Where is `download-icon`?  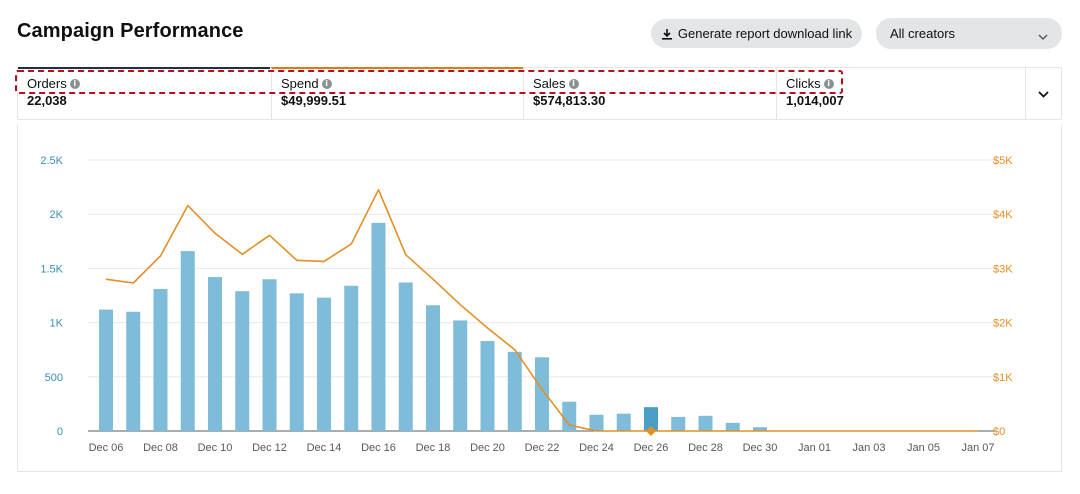 download-icon is located at coordinates (667, 34).